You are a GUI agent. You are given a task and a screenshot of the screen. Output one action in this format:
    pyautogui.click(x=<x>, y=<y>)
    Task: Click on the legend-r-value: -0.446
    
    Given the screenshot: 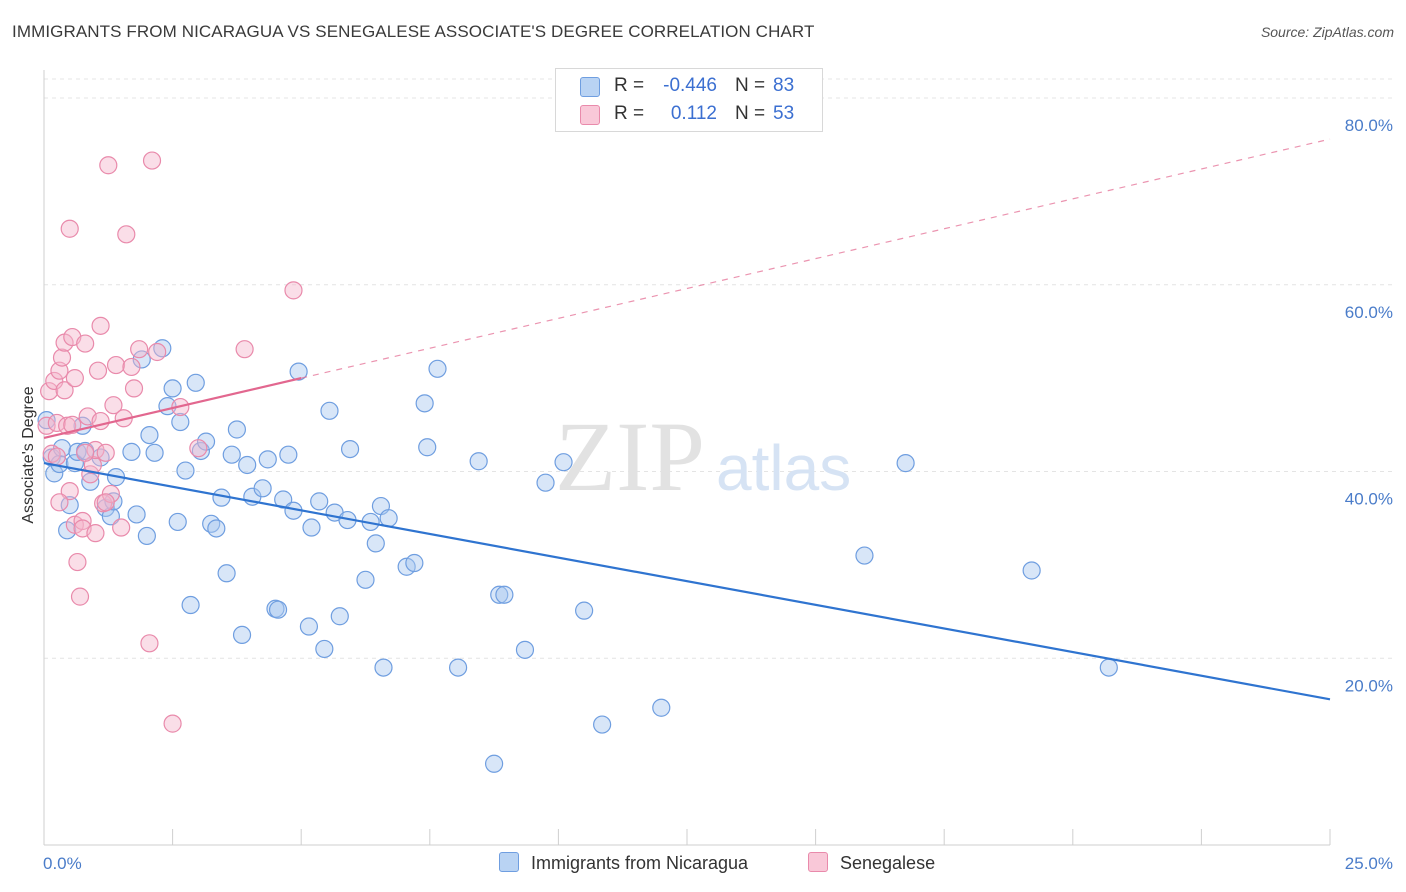 What is the action you would take?
    pyautogui.click(x=690, y=85)
    